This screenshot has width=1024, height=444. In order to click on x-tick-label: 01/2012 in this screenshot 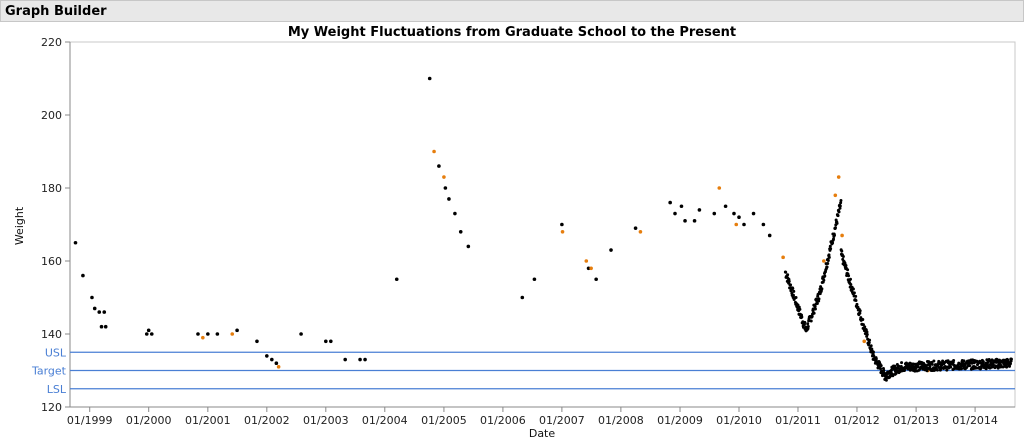, I will do `click(857, 420)`.